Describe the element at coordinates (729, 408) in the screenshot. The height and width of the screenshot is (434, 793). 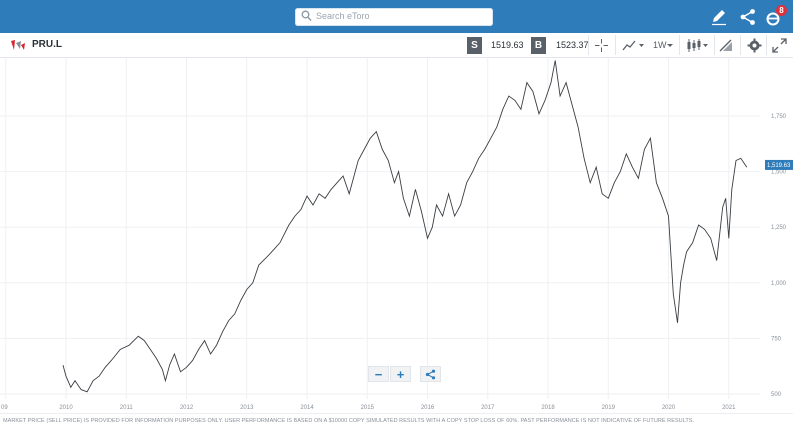
I see `x-tick-label: 2021` at that location.